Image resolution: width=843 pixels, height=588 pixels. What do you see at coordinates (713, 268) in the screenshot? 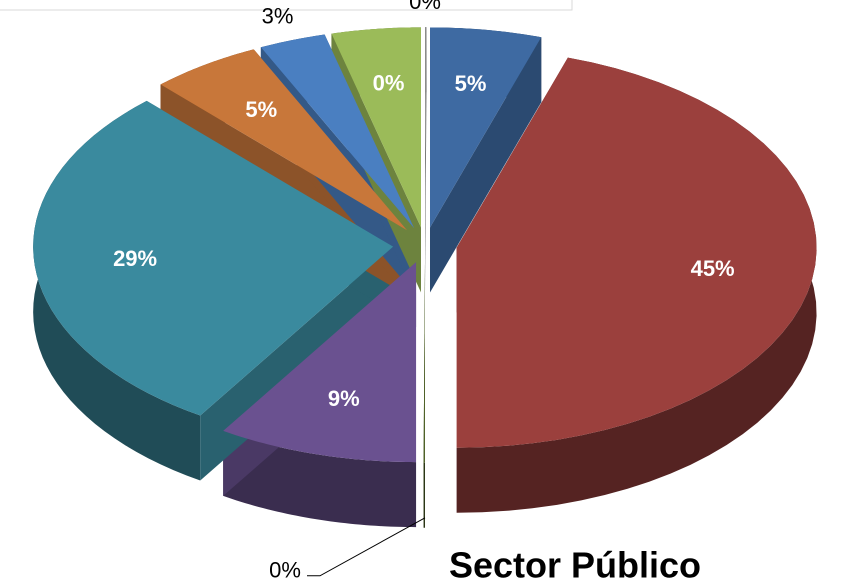
I see `data-label: 45%` at bounding box center [713, 268].